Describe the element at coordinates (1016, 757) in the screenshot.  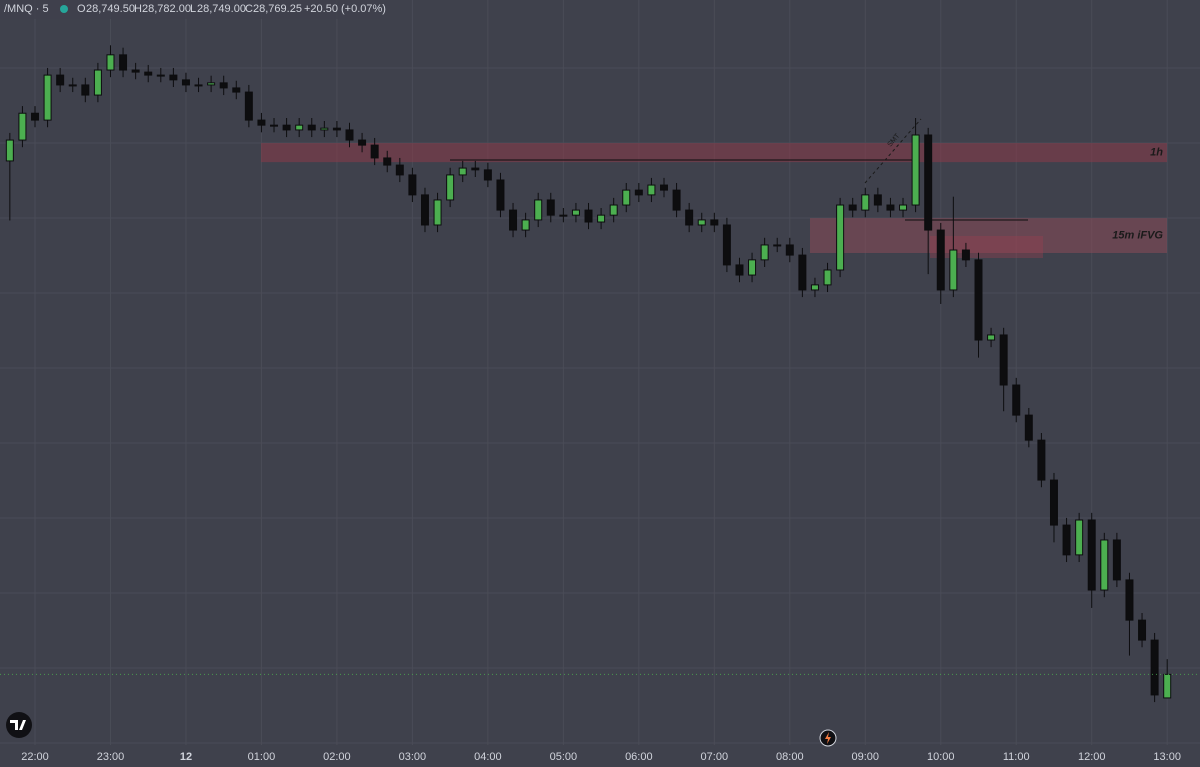
I see `x-tick-label: 11:00` at that location.